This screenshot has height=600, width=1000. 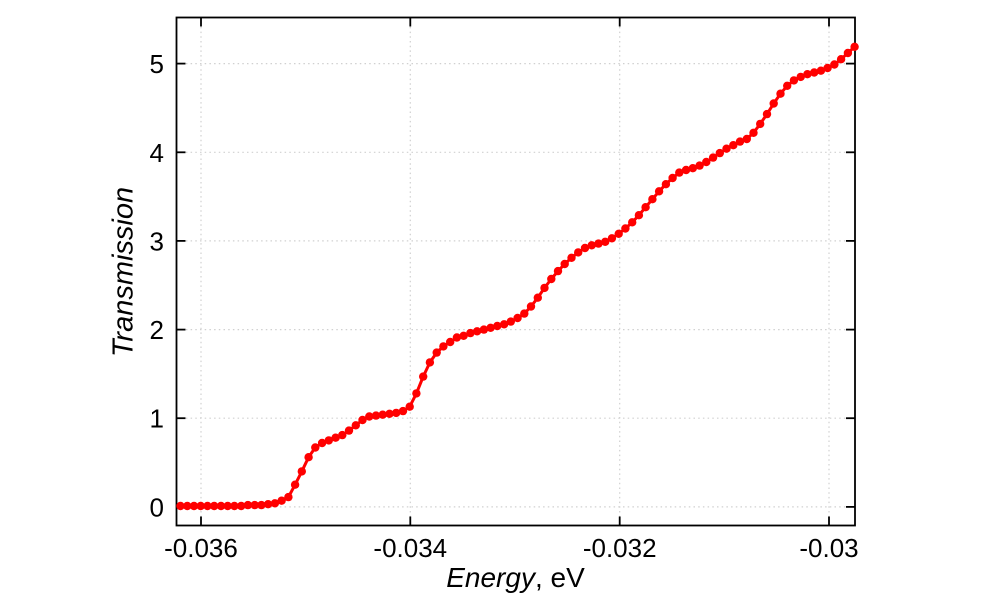 What do you see at coordinates (157, 419) in the screenshot?
I see `y-tick-label: 1` at bounding box center [157, 419].